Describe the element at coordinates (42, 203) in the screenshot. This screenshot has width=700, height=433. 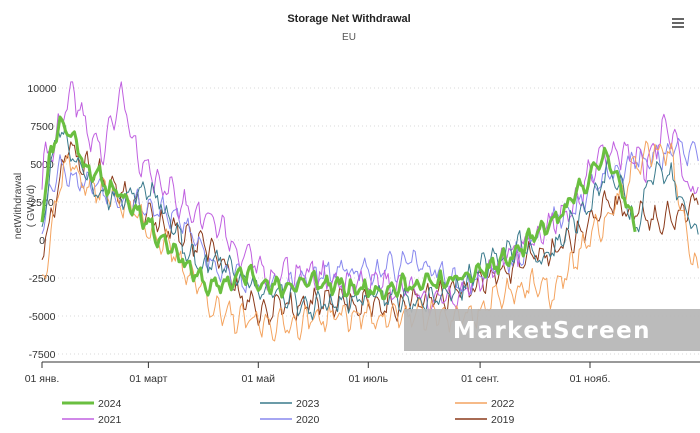
I see `y-tick-label: 2500` at that location.